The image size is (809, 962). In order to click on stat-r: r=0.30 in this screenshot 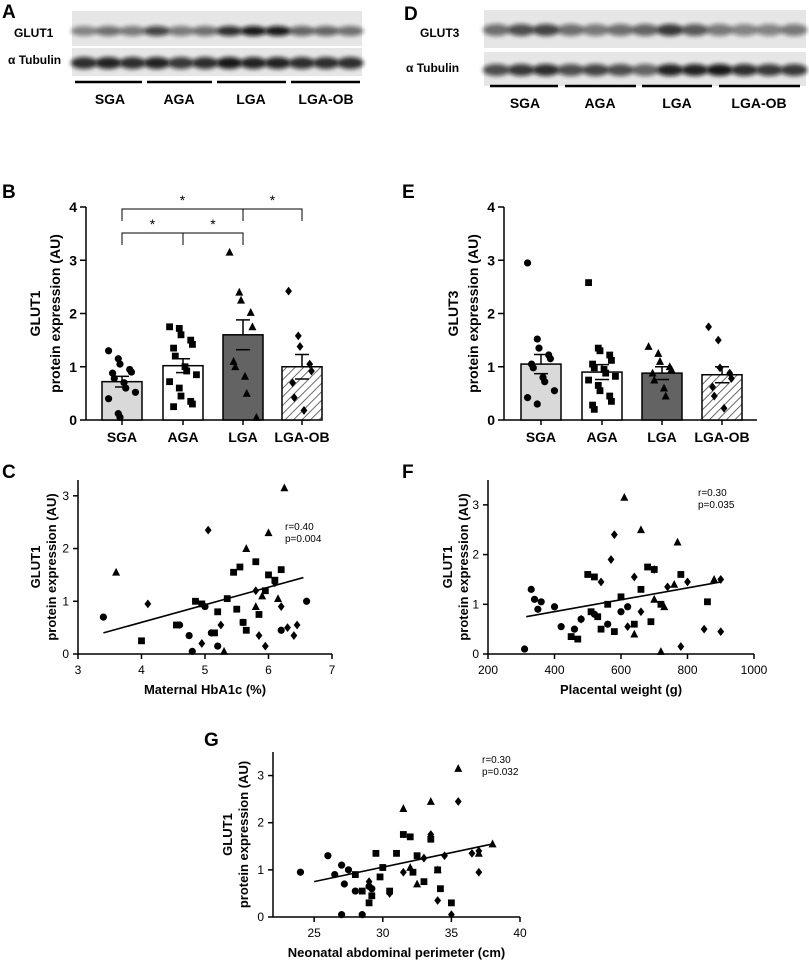, I will do `click(496, 760)`.